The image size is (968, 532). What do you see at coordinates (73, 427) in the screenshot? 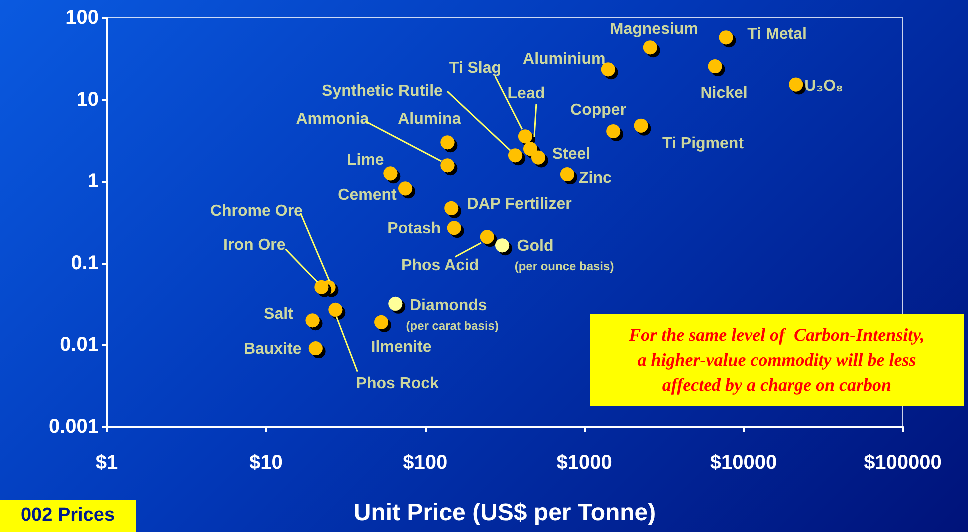
I see `y-tick-label: 0.001` at bounding box center [73, 427].